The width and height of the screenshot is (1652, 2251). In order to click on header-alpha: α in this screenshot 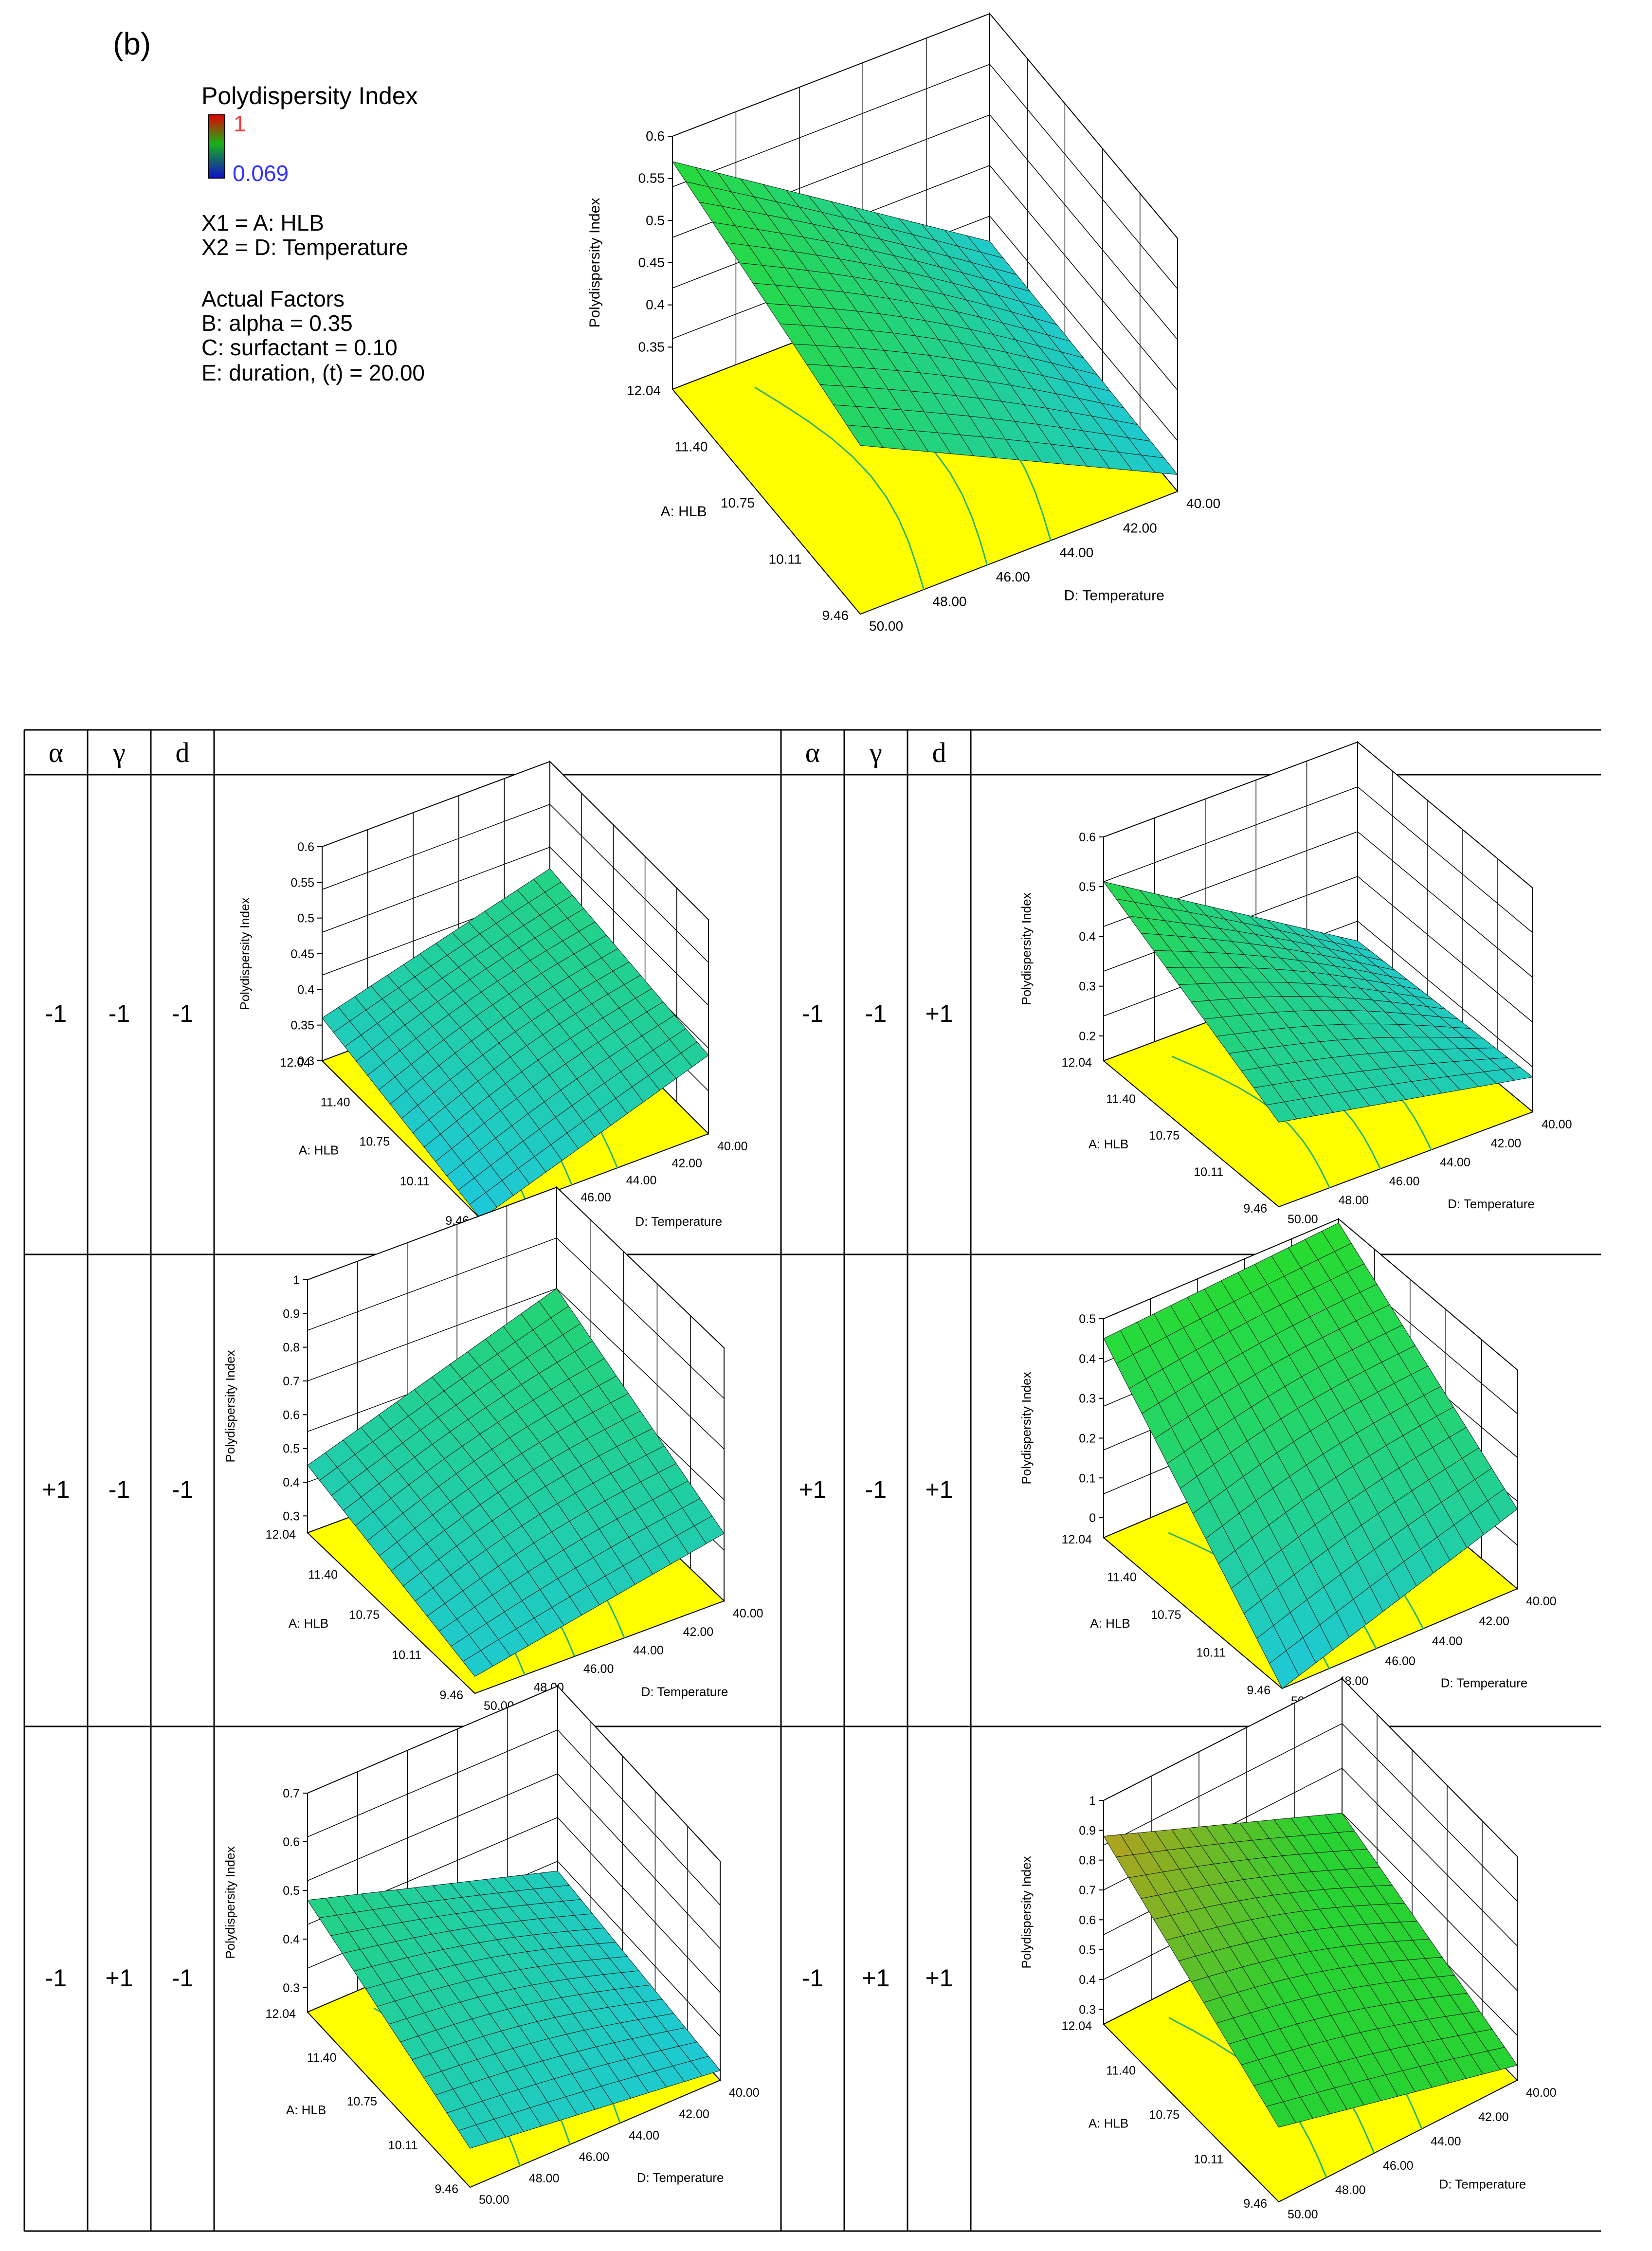, I will do `click(56, 753)`.